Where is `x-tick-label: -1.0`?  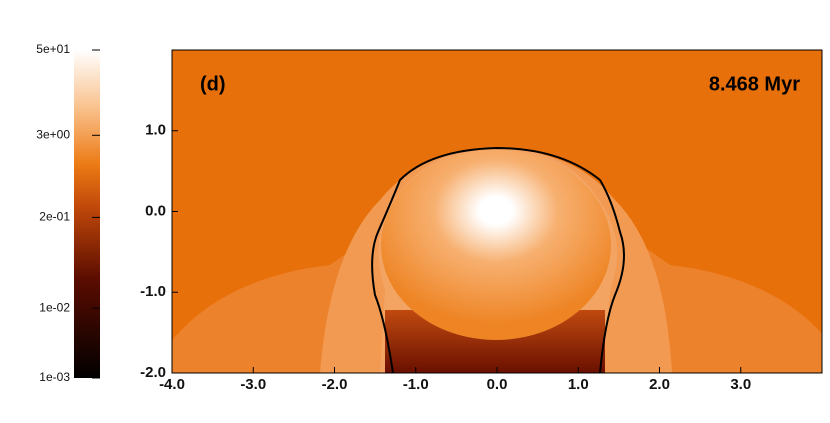
x-tick-label: -1.0 is located at coordinates (416, 384).